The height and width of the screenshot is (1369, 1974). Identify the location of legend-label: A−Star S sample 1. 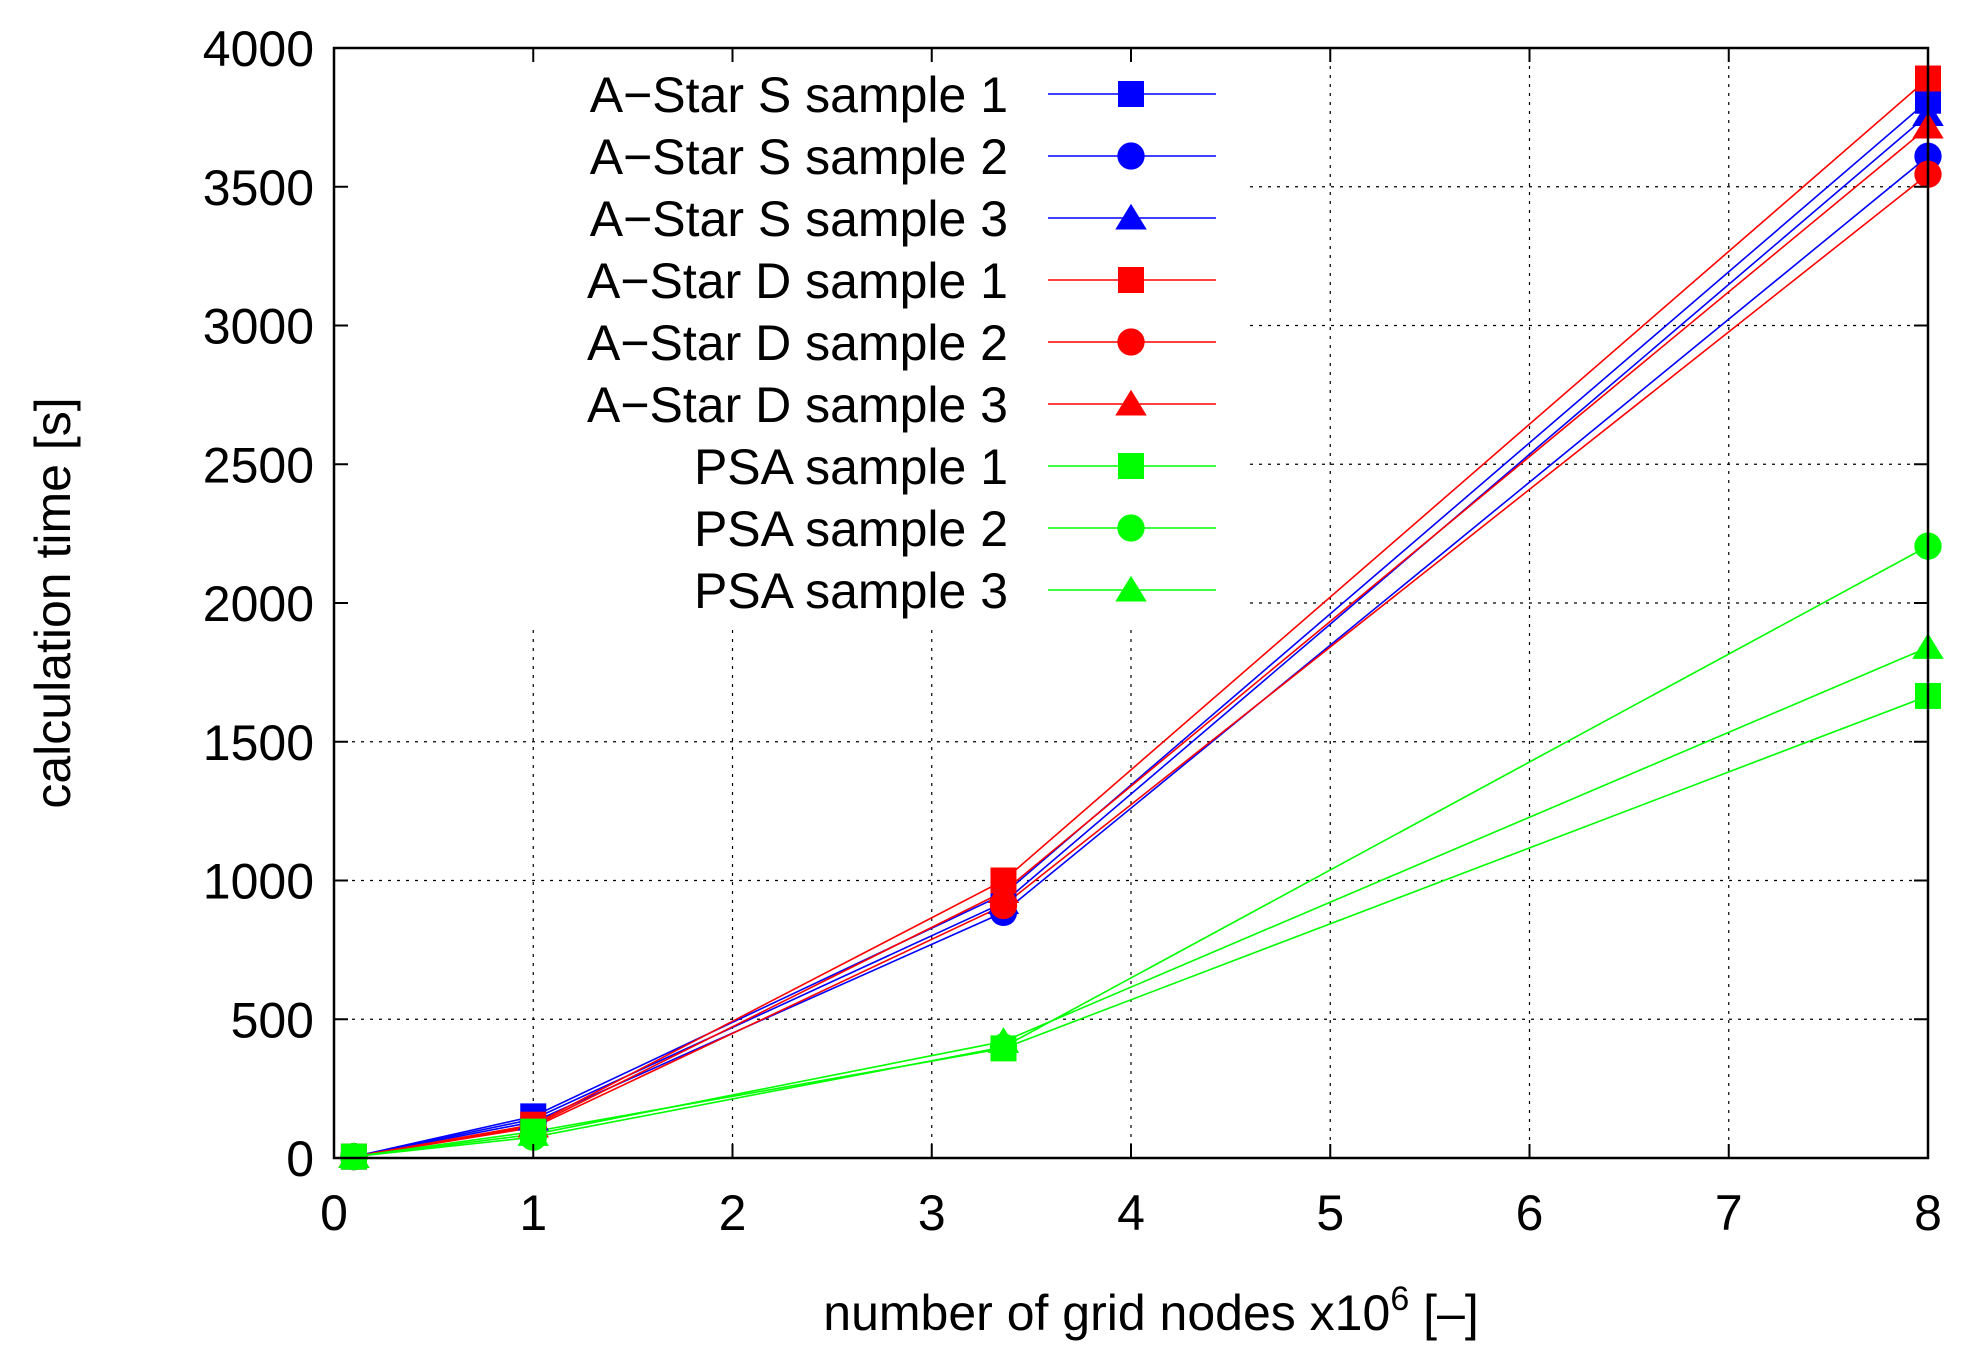
(799, 95).